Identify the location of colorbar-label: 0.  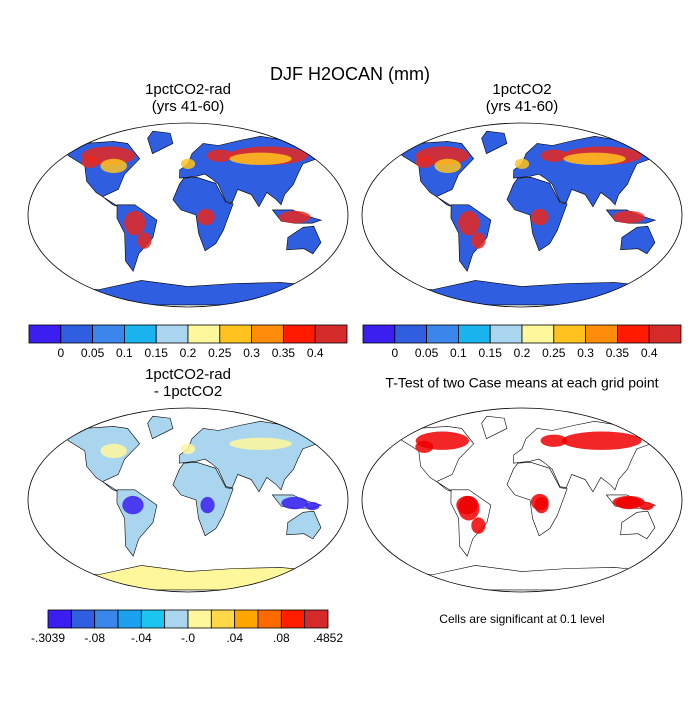
(394, 353).